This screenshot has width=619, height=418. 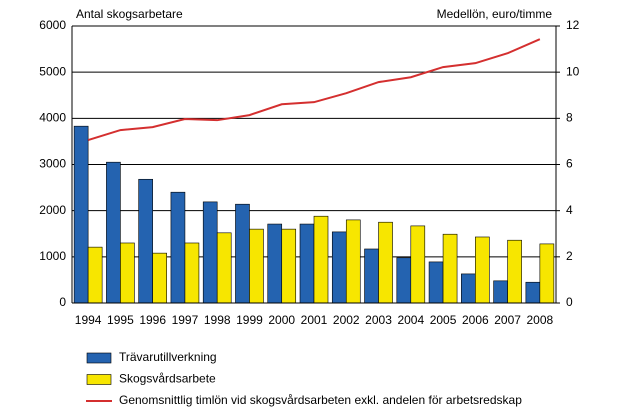 I want to click on y-tick-label: 6000, so click(x=52, y=25).